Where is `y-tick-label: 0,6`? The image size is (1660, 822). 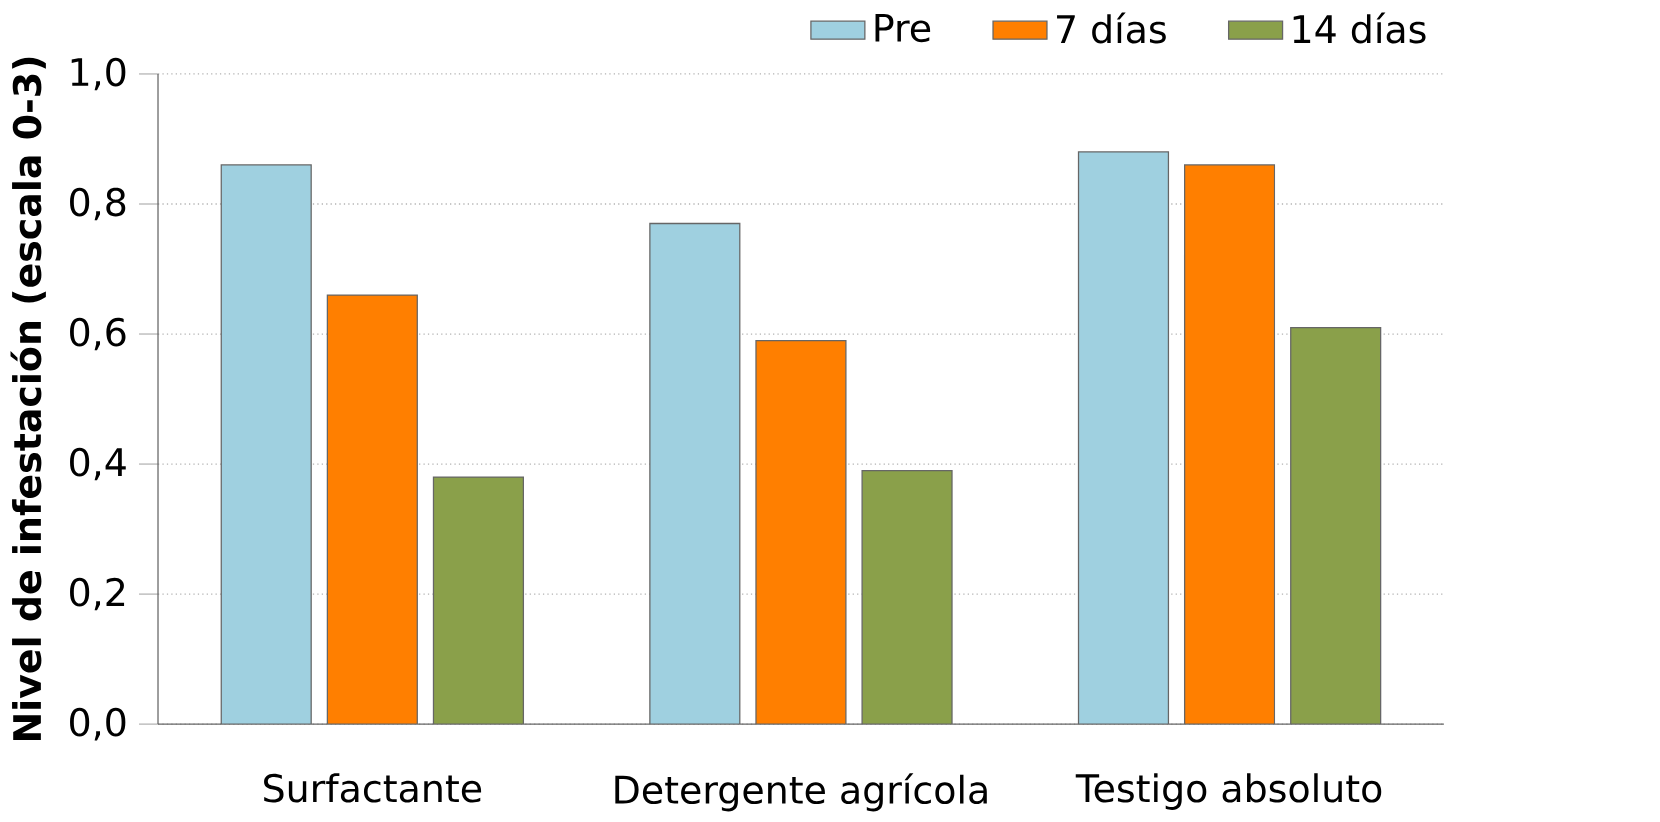
y-tick-label: 0,6 is located at coordinates (98, 334).